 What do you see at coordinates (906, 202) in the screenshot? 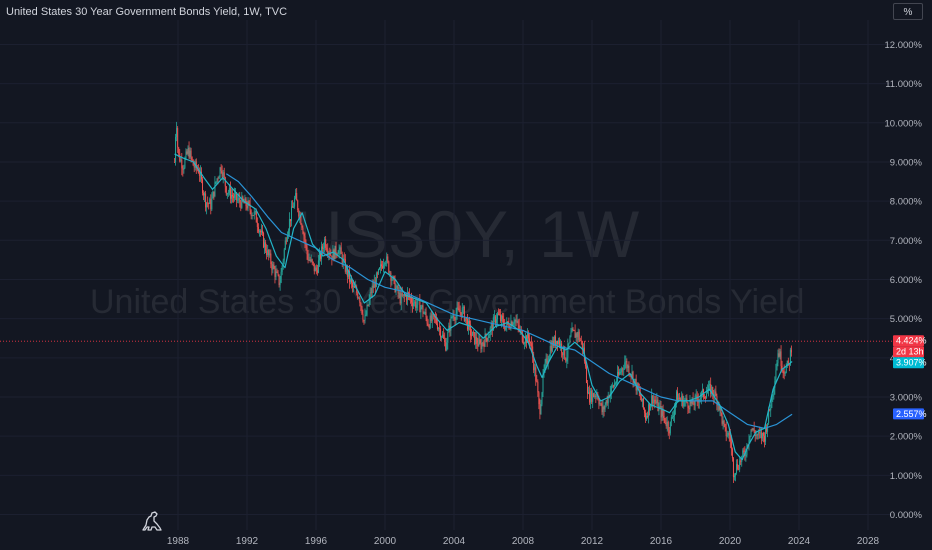
I see `y-tick-label: 8.000%` at bounding box center [906, 202].